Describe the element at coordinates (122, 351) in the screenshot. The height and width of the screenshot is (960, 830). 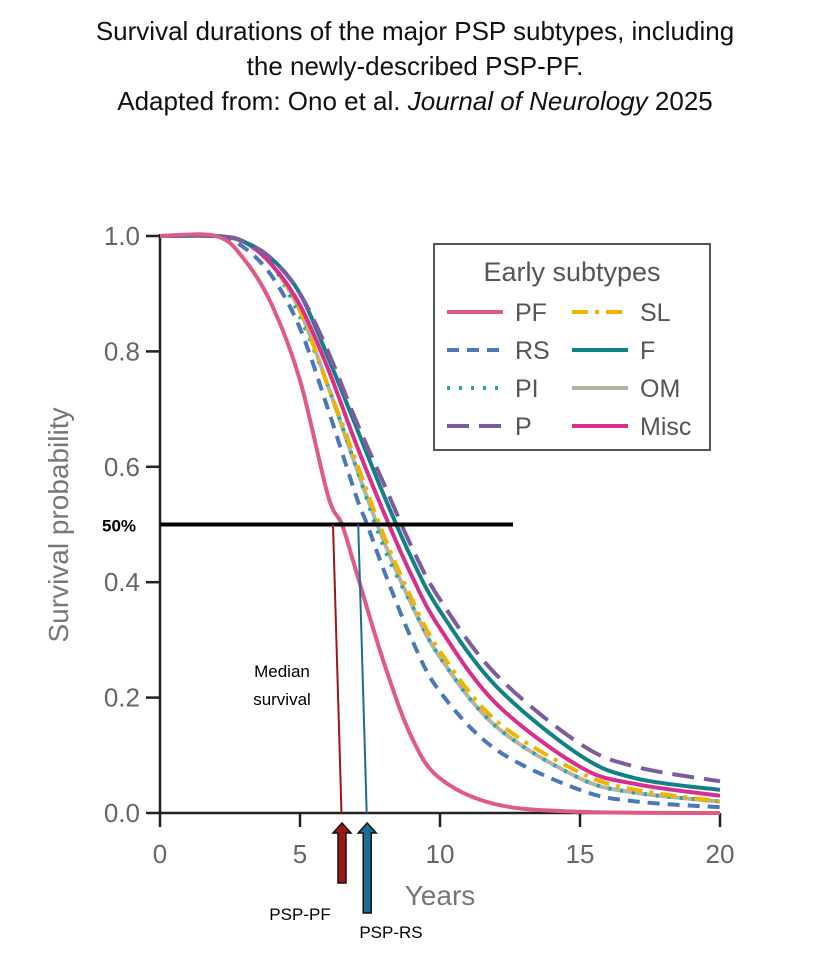
I see `y-tick-label: 0.8` at that location.